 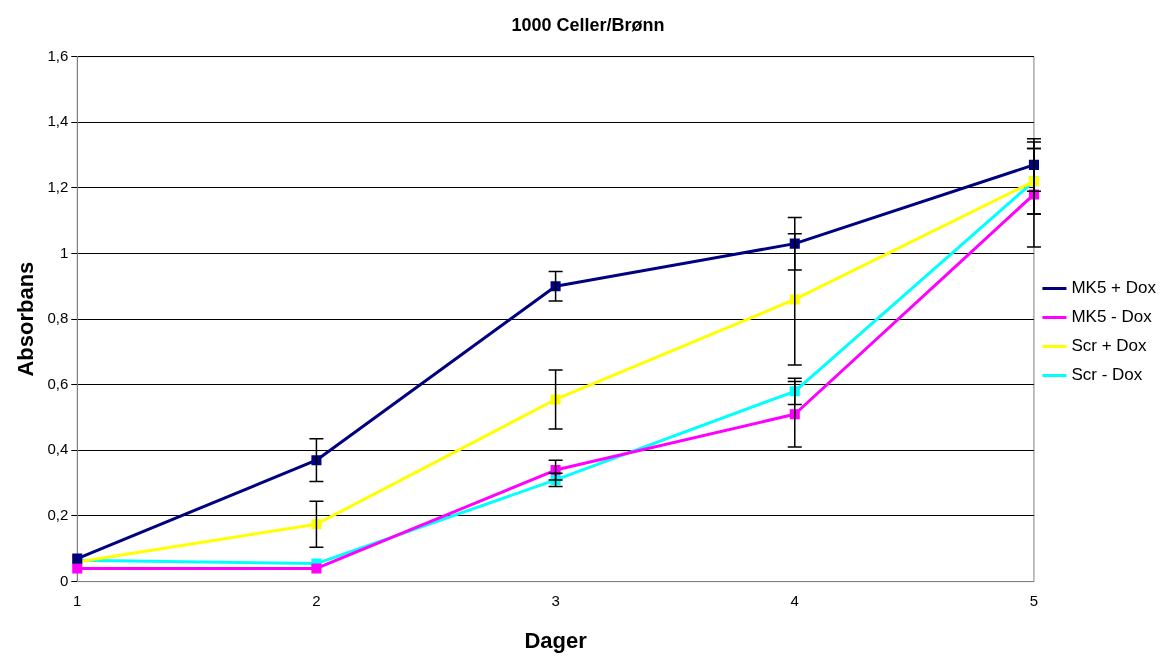 I want to click on x-tick-label: 3, so click(x=555, y=600).